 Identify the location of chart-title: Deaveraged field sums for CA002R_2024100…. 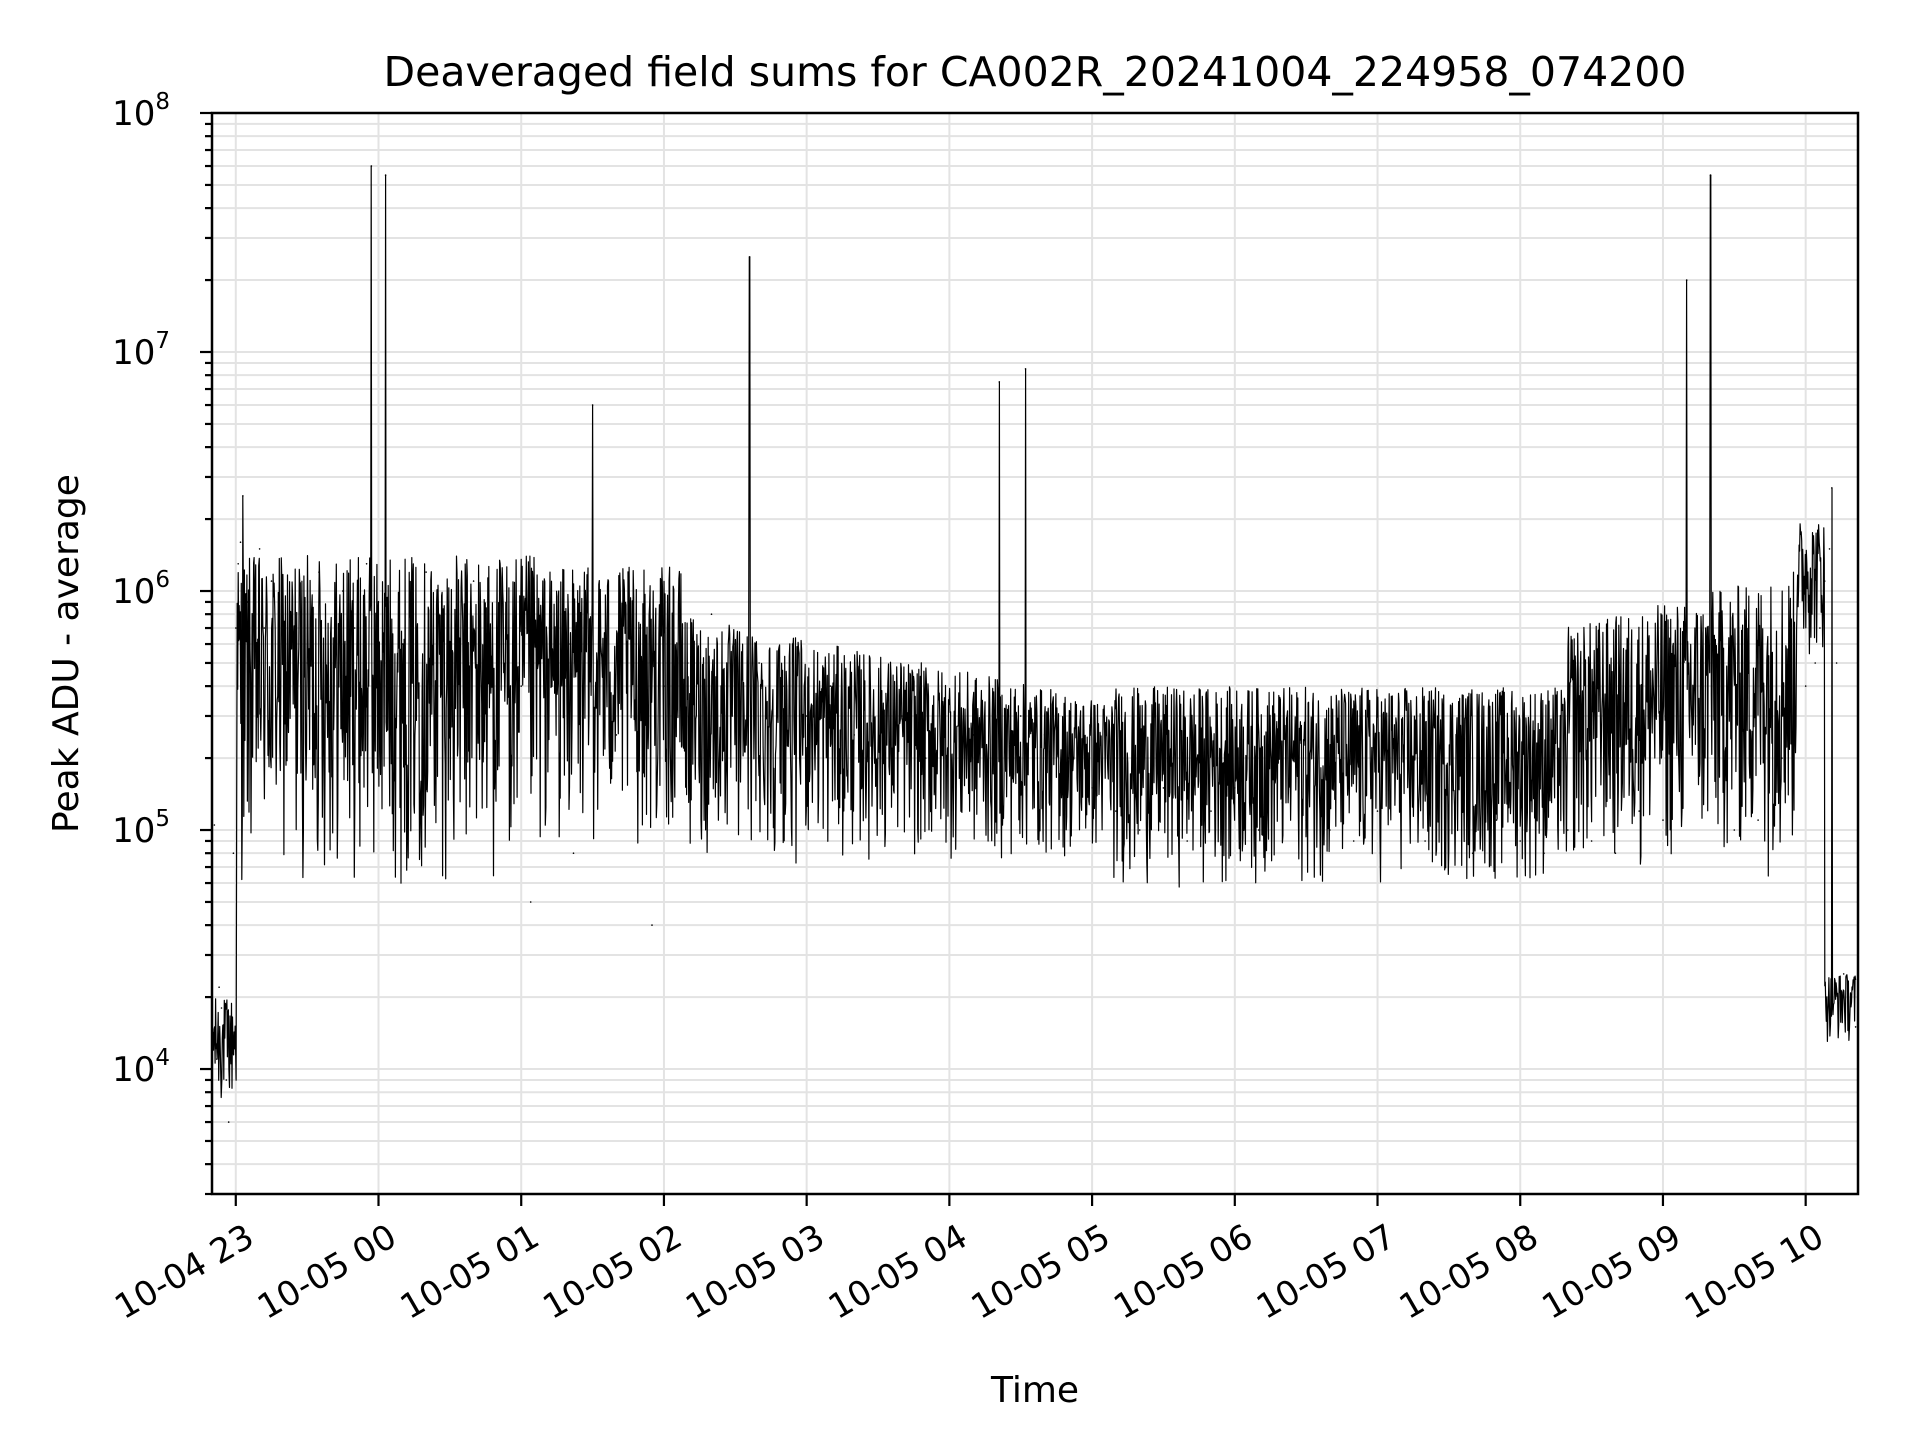
(1035, 72).